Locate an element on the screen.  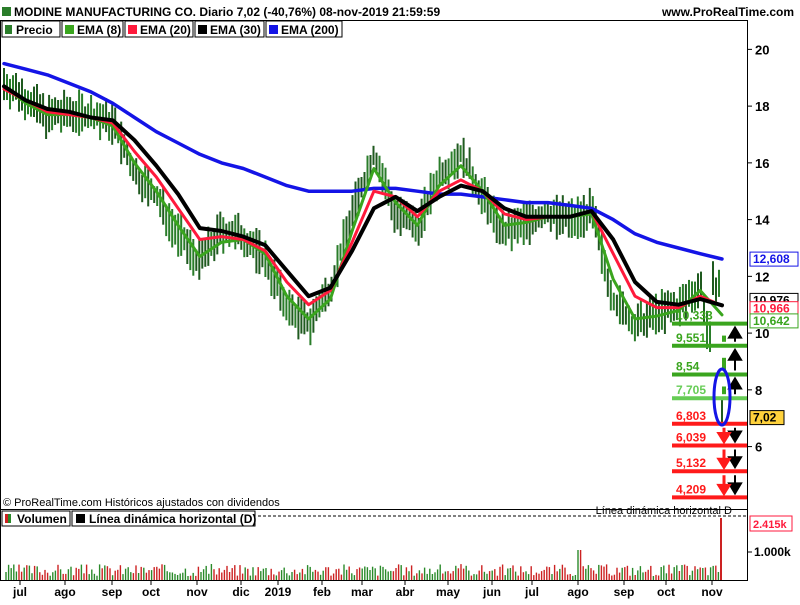
volume-last-marker is located at coordinates (771, 523).